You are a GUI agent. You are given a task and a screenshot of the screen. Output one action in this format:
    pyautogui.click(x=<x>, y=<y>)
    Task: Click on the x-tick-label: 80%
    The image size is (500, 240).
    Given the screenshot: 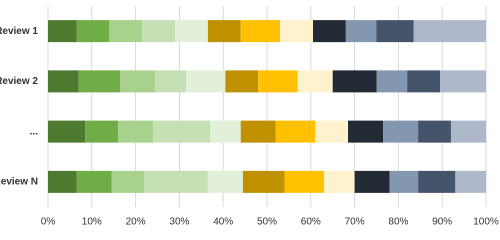 What is the action you would take?
    pyautogui.click(x=398, y=222)
    